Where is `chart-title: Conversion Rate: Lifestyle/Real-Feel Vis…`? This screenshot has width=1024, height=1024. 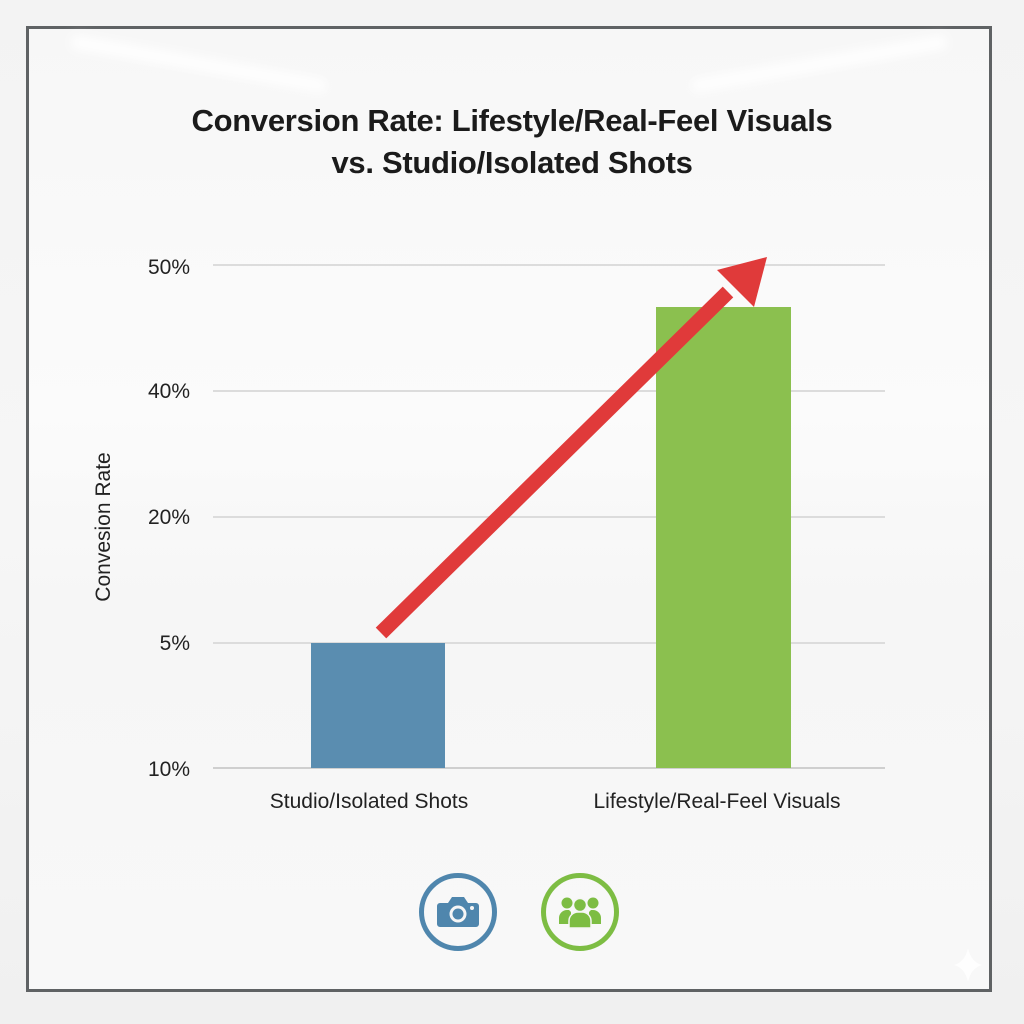
chart-title: Conversion Rate: Lifestyle/Real-Feel Vis… is located at coordinates (512, 142).